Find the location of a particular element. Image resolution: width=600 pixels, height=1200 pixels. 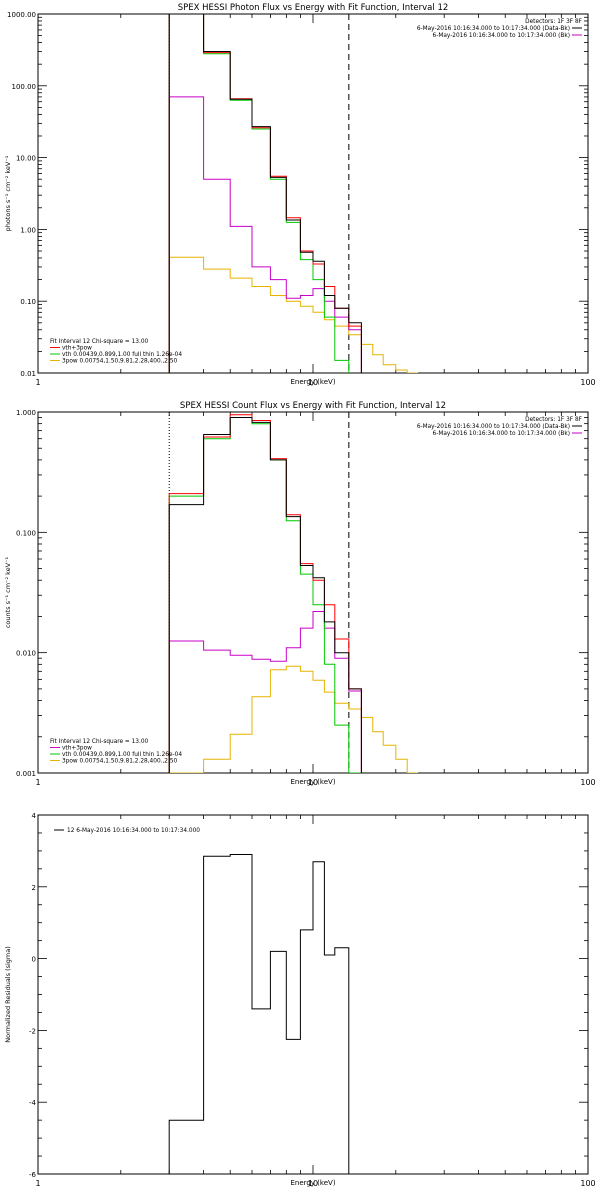

y-tick-label: 0.100 is located at coordinates (26, 533).